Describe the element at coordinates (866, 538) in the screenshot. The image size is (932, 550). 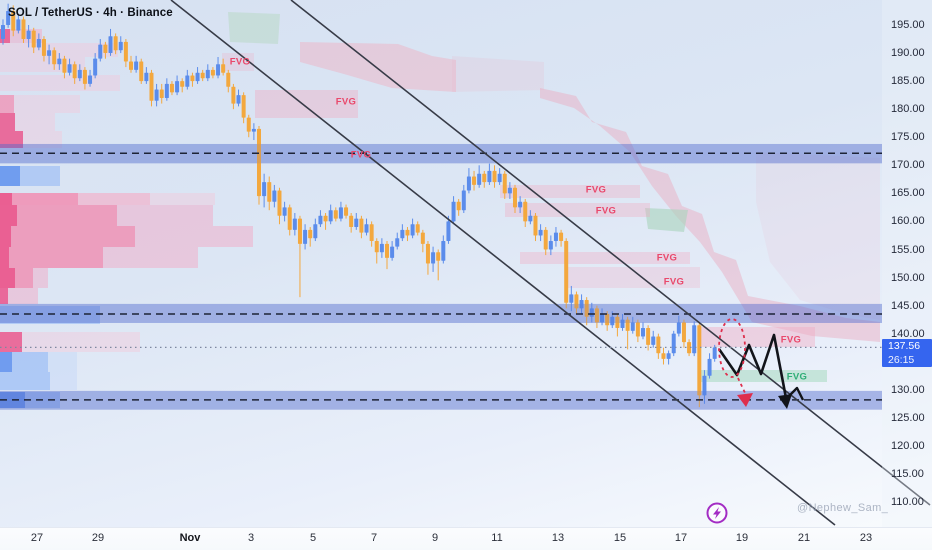
I see `time-tick: 23` at that location.